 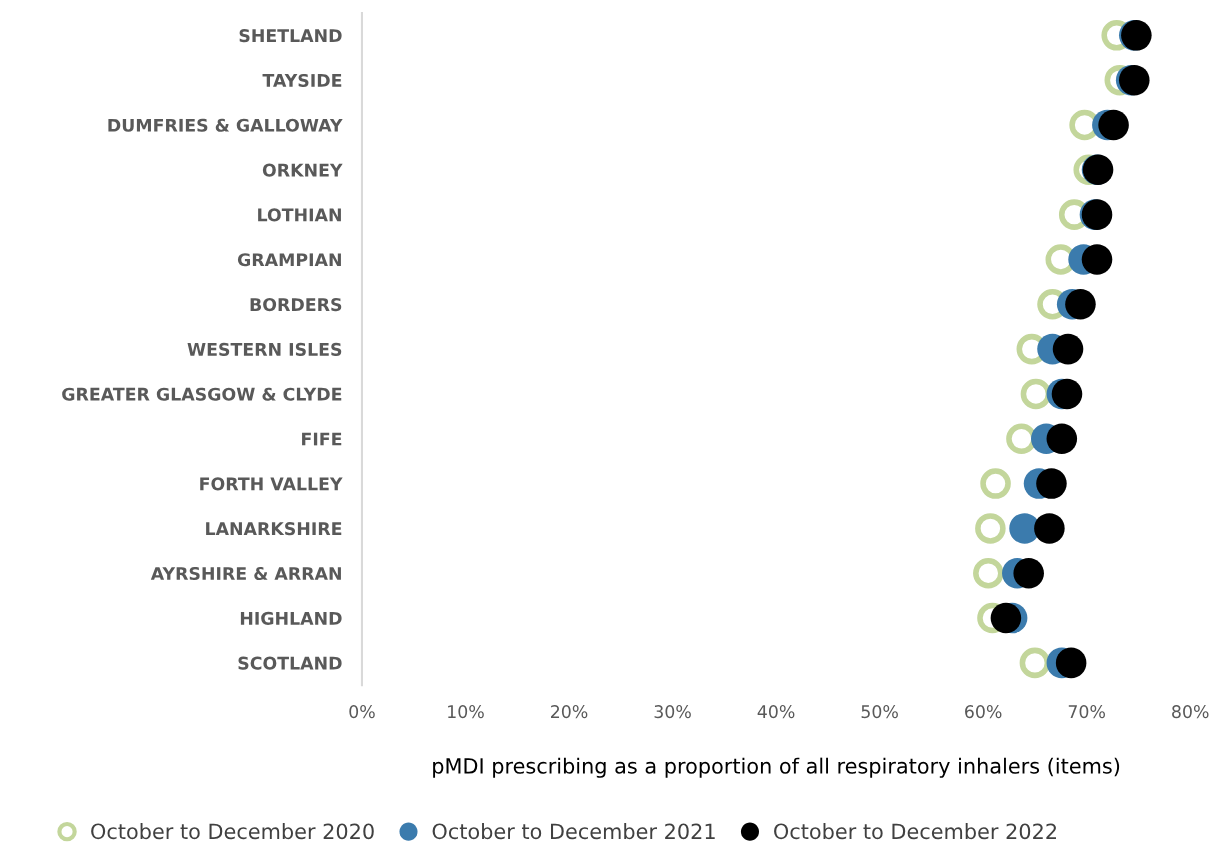 I want to click on y-tick-label: SHETLAND, so click(x=290, y=36).